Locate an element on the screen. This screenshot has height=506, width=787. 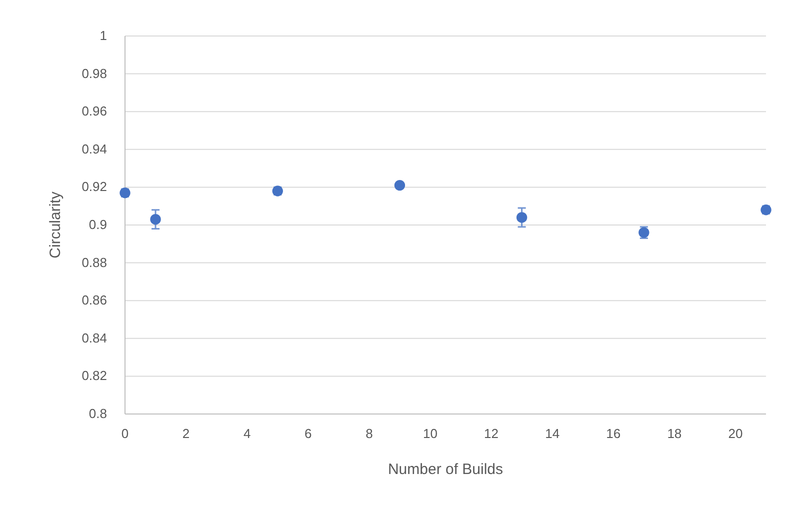
y-tick-label: 0.88 is located at coordinates (94, 262).